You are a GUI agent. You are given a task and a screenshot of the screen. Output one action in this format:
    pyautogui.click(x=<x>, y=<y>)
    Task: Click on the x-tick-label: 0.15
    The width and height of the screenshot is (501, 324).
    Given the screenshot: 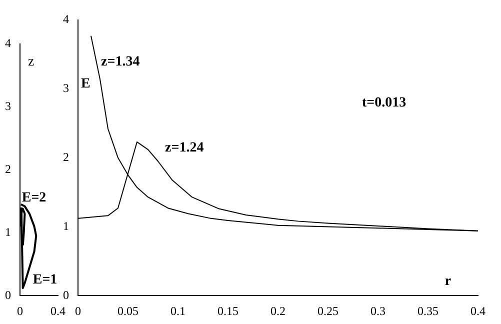 What is the action you would take?
    pyautogui.click(x=228, y=311)
    